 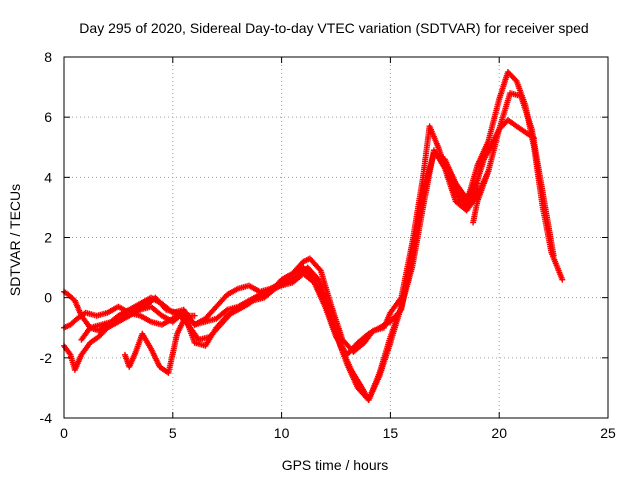 What do you see at coordinates (282, 433) in the screenshot?
I see `x-tick-label: 10` at bounding box center [282, 433].